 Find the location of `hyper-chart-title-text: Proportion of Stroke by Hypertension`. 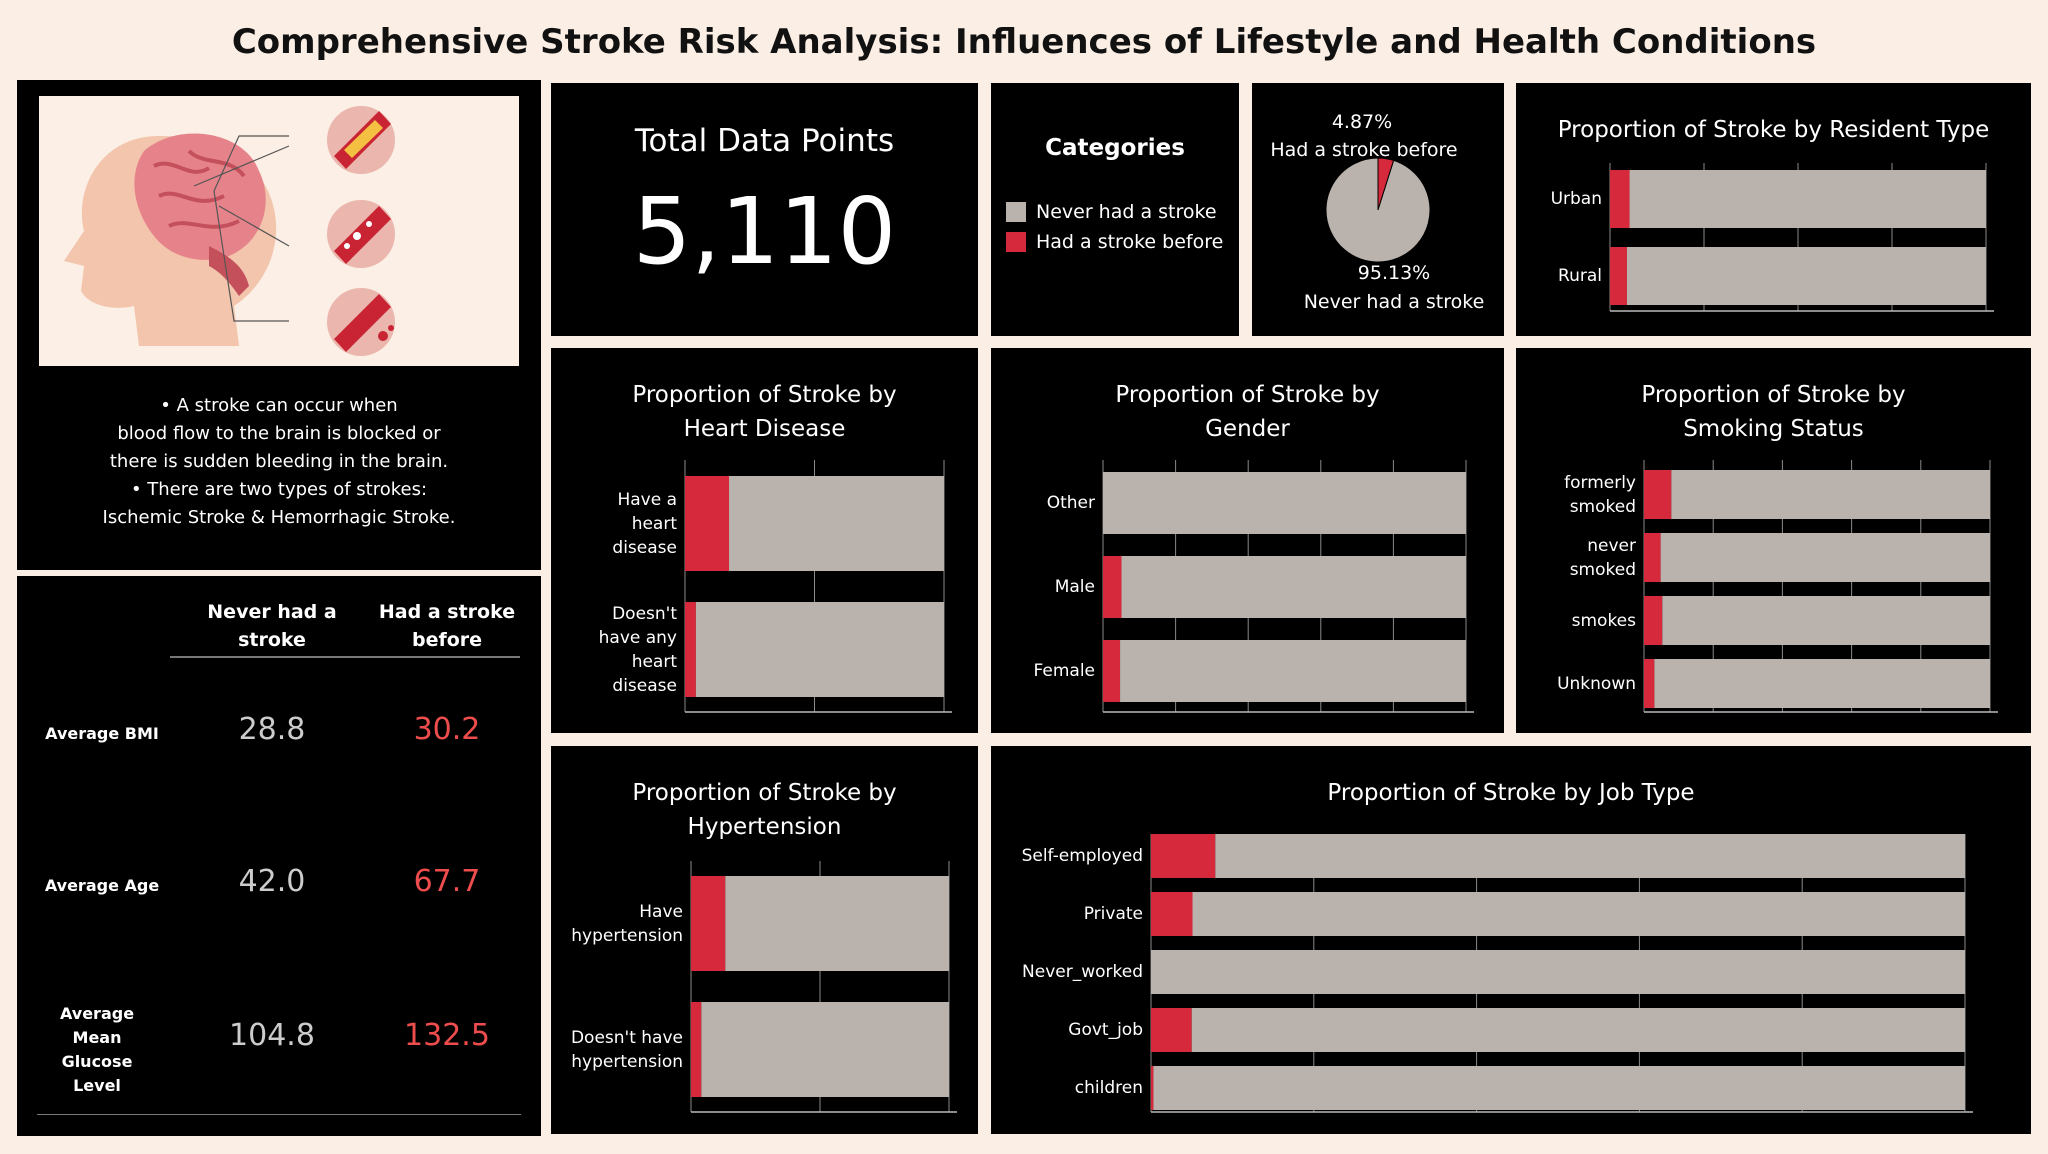

hyper-chart-title-text: Proportion of Stroke by Hypertension is located at coordinates (764, 810).